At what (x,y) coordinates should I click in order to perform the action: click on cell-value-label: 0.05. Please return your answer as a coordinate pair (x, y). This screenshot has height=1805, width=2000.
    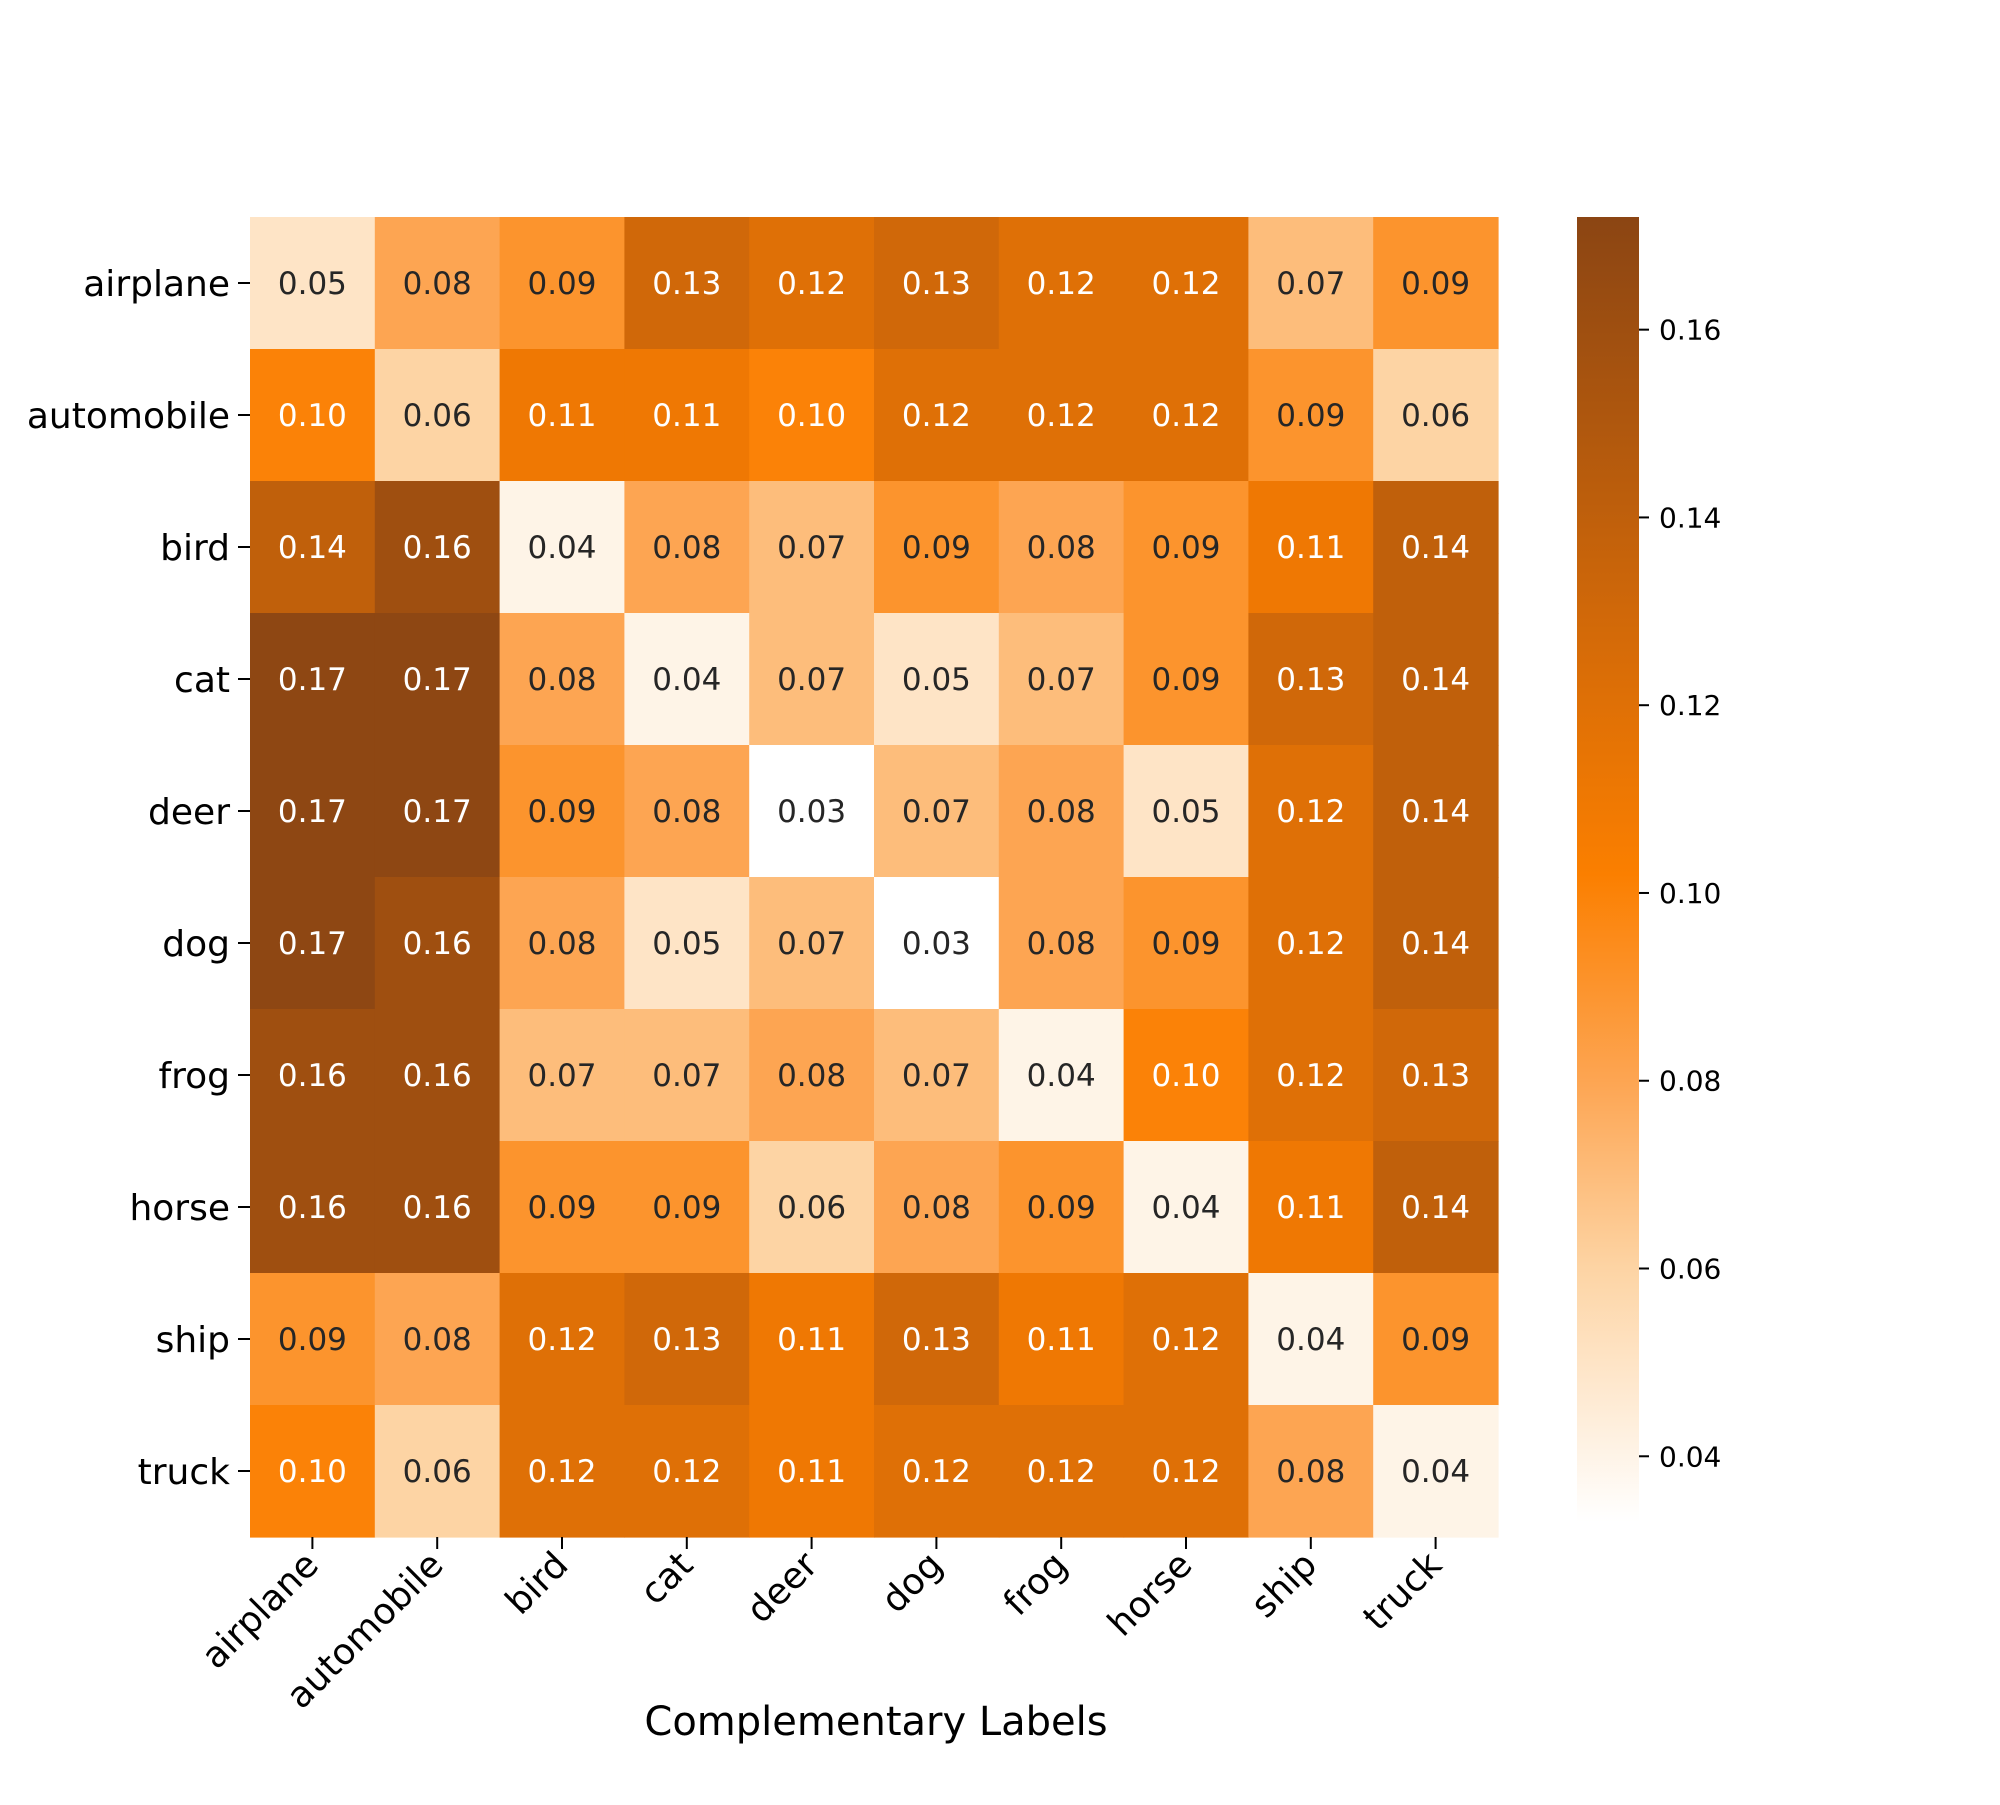
    Looking at the image, I should click on (312, 284).